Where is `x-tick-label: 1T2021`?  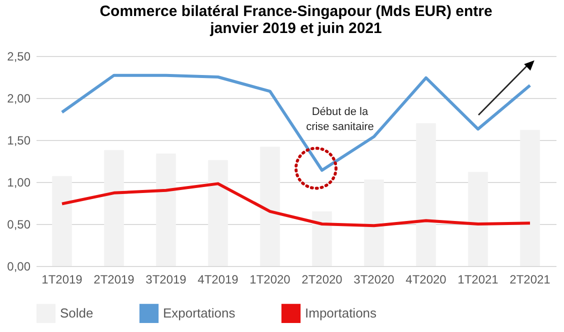
x-tick-label: 1T2021 is located at coordinates (478, 279).